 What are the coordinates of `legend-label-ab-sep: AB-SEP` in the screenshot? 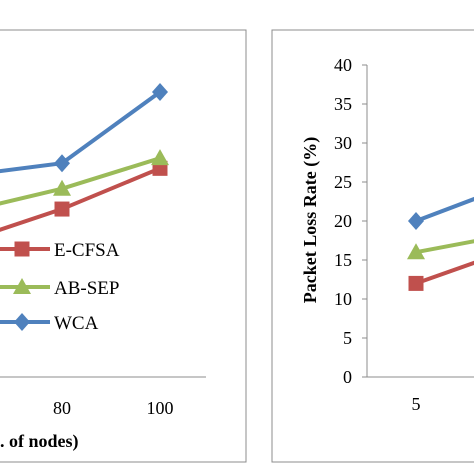 It's located at (86, 288).